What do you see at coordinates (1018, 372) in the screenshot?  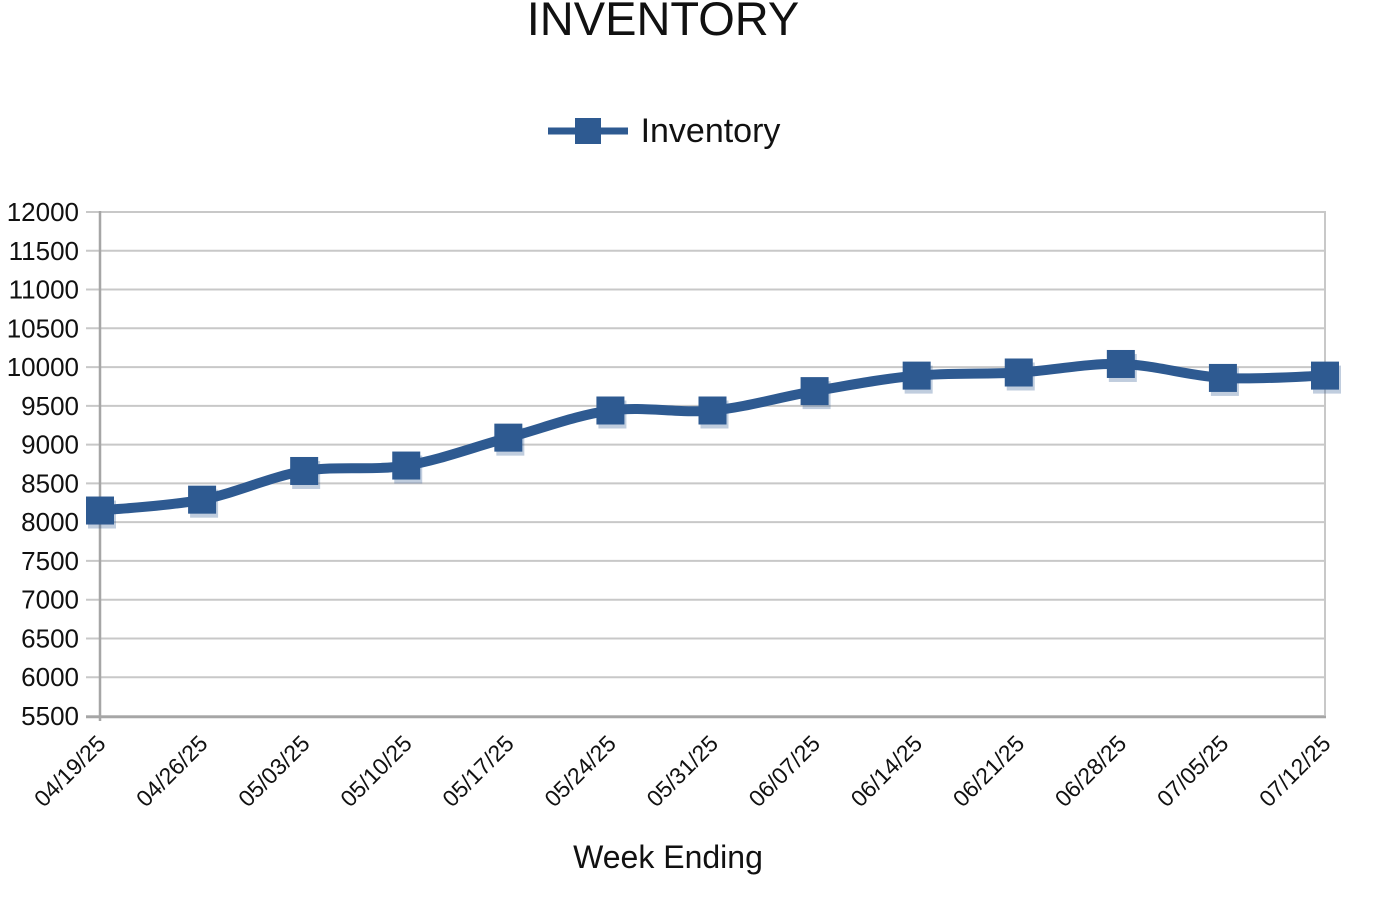 I see `data-point-06/21/25` at bounding box center [1018, 372].